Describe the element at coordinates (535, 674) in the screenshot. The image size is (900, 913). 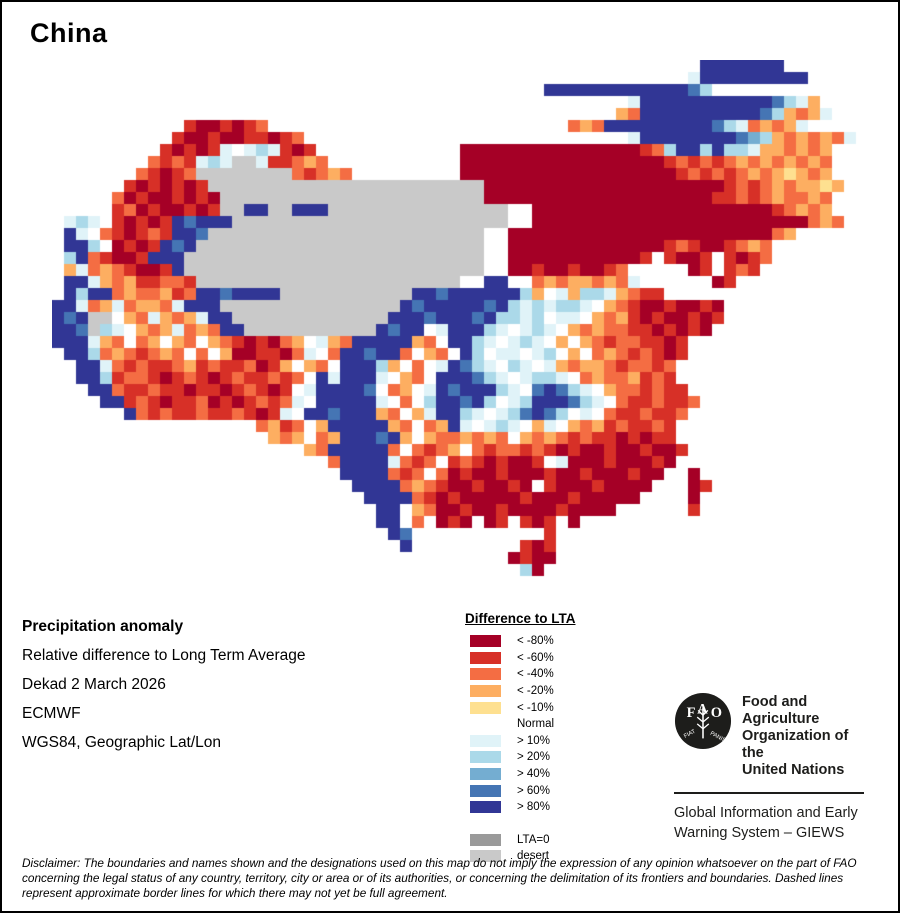
I see `legend-label: < -40%` at that location.